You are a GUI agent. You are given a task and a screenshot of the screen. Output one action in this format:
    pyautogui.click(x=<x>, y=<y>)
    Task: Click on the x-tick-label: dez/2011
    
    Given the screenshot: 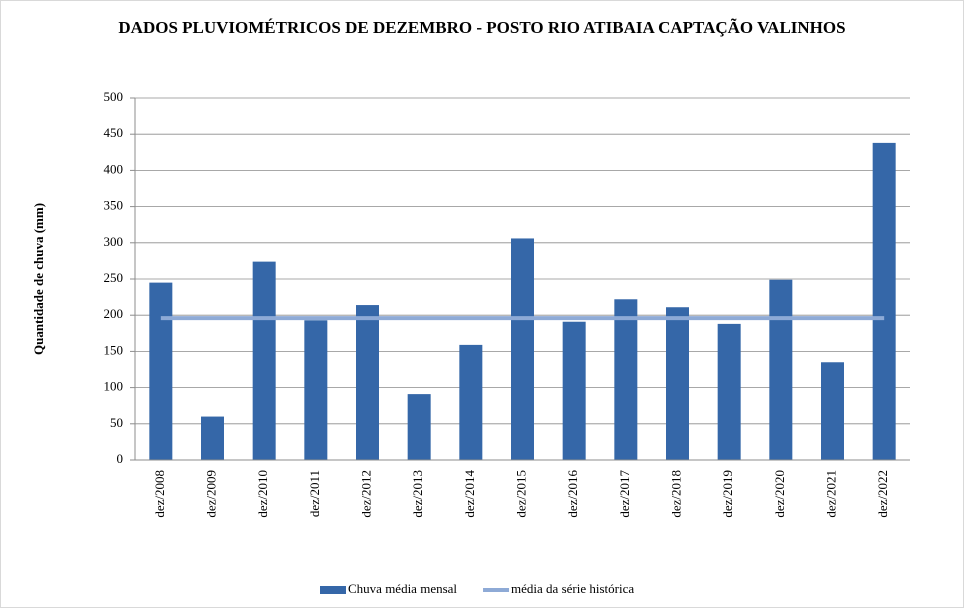 What is the action you would take?
    pyautogui.click(x=314, y=493)
    